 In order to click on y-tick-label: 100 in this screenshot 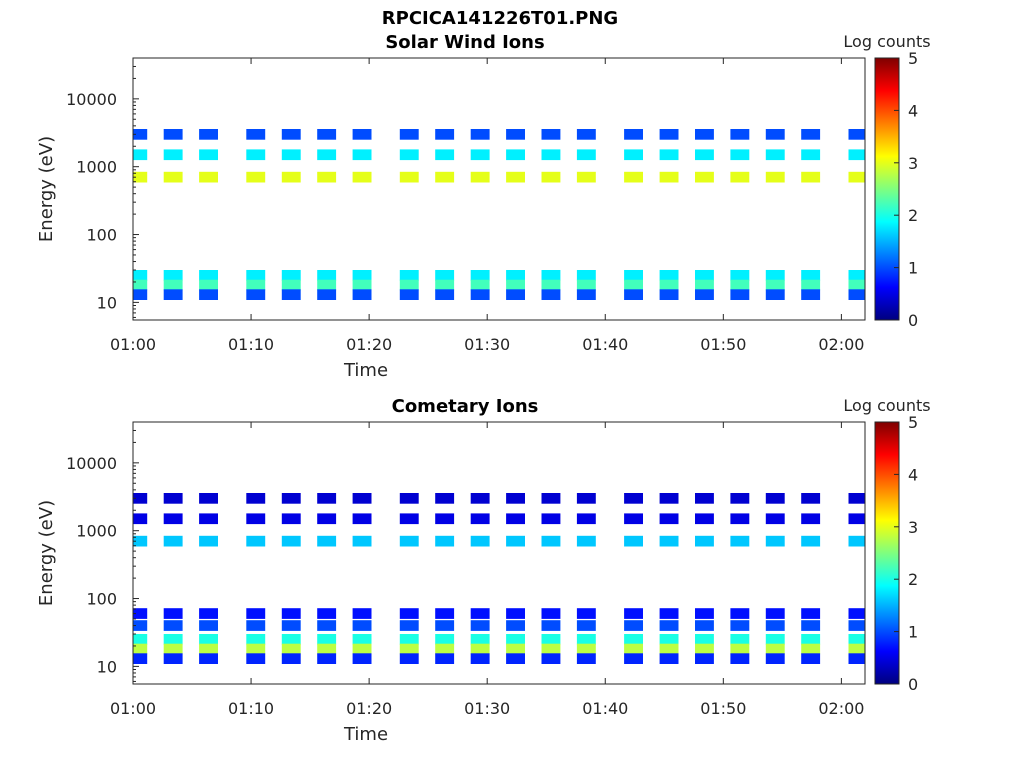, I will do `click(101, 599)`.